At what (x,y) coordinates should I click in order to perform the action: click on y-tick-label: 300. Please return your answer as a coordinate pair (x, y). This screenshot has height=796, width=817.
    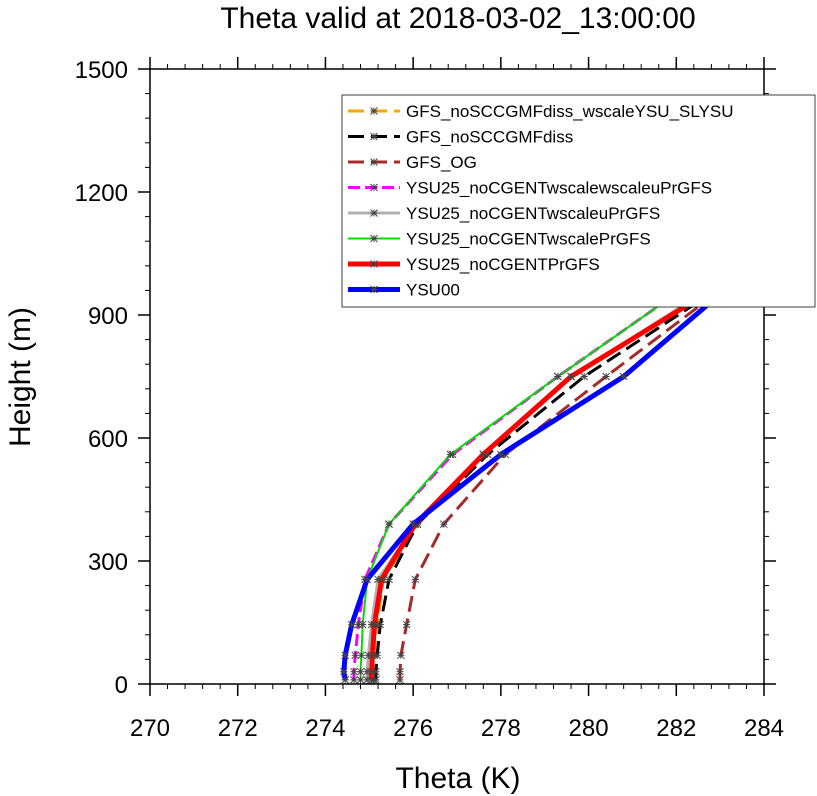
    Looking at the image, I should click on (108, 562).